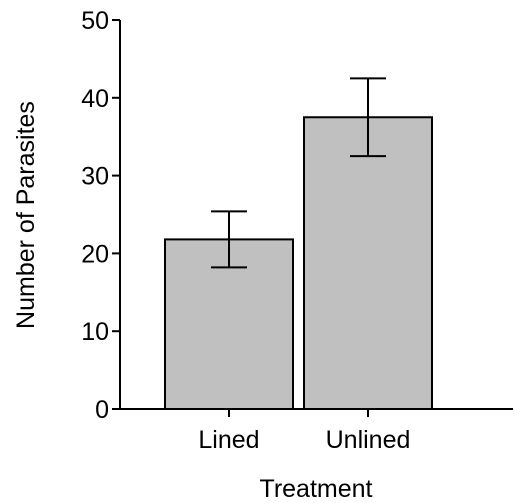  I want to click on y-tick-label: 50, so click(95, 21).